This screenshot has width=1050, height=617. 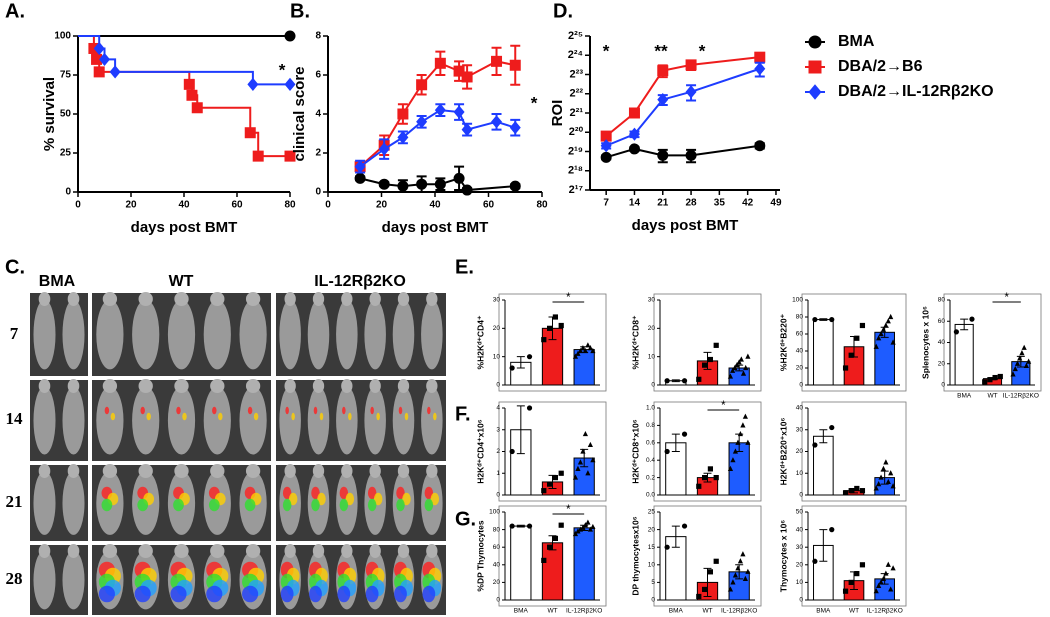 I want to click on row-label: 28, so click(x=14, y=578).